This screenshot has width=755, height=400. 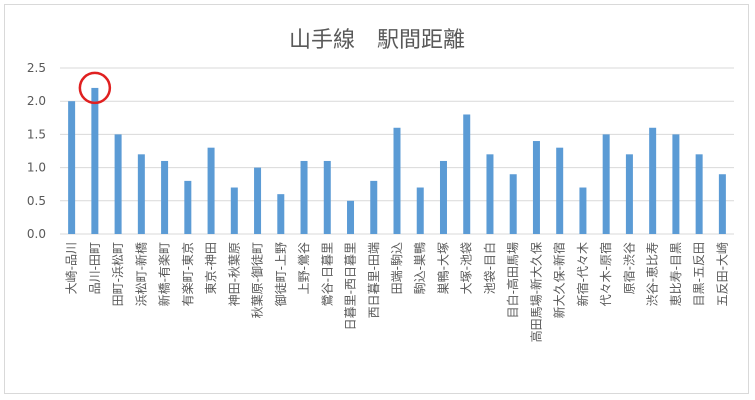 What do you see at coordinates (628, 268) in the screenshot?
I see `x-tick-label: 原宿-渋谷` at bounding box center [628, 268].